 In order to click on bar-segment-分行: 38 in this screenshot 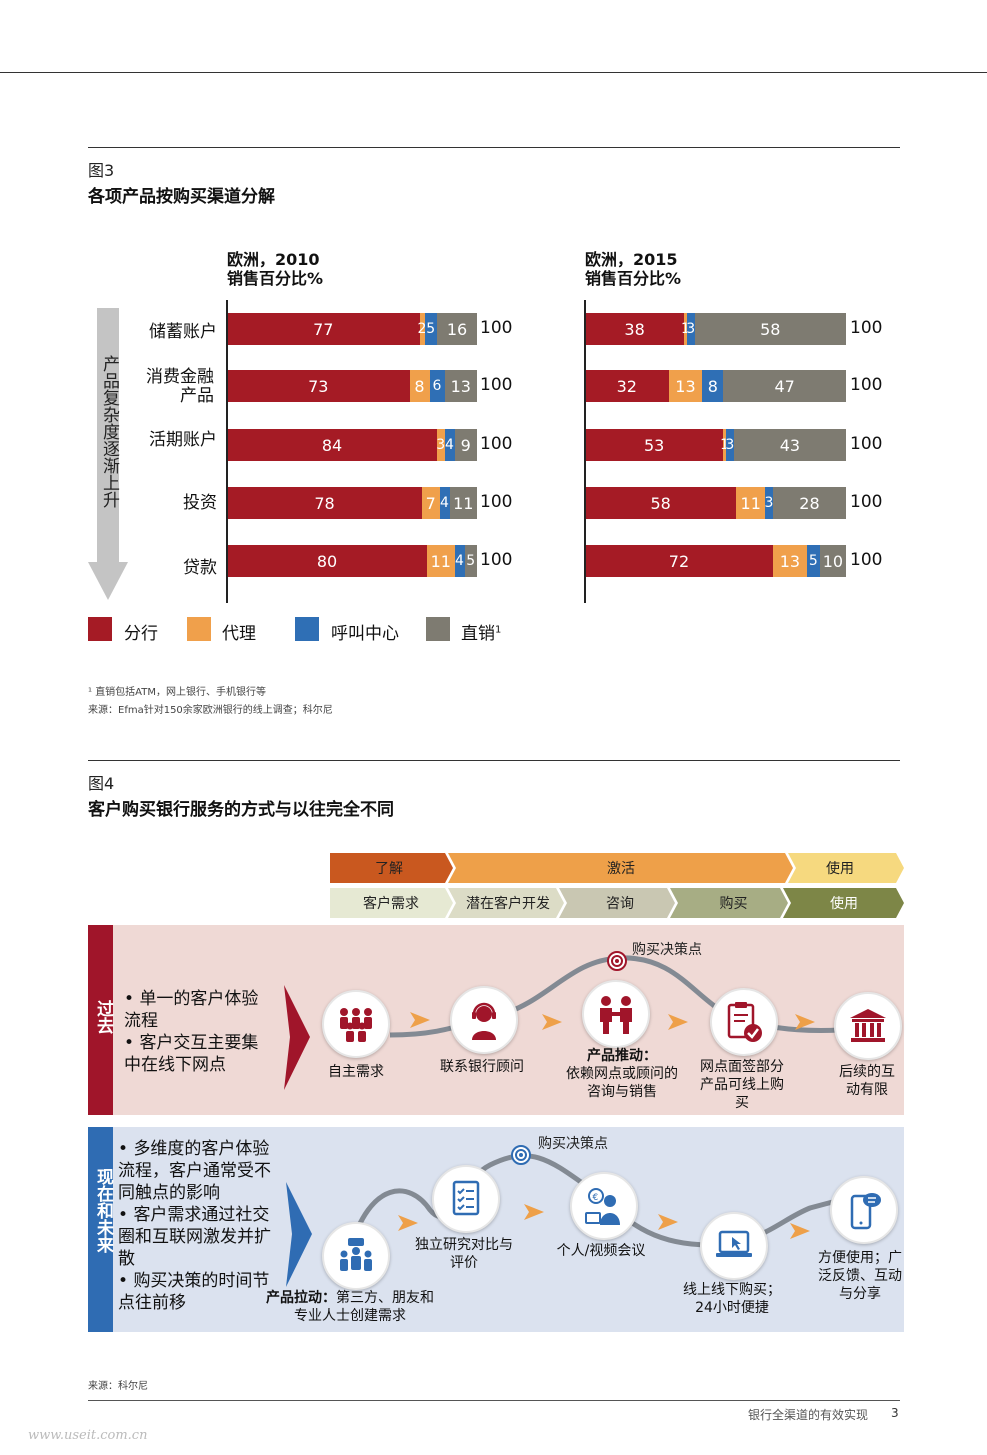, I will do `click(635, 329)`.